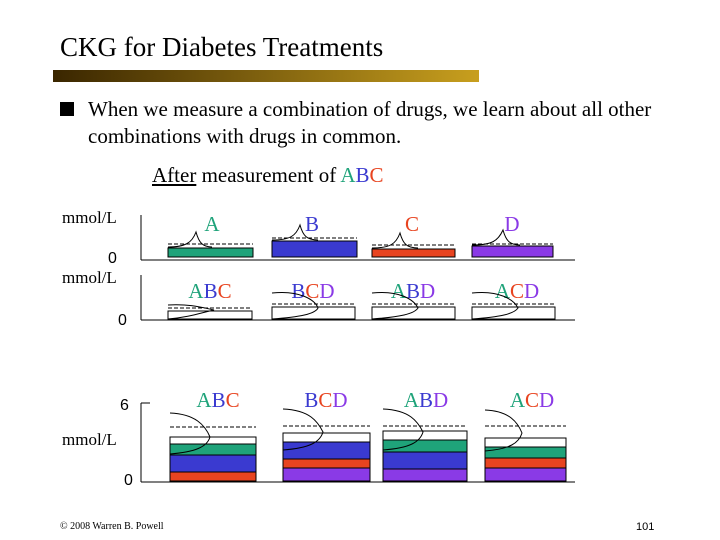  What do you see at coordinates (210, 312) in the screenshot?
I see `bar-row2-ABC` at bounding box center [210, 312].